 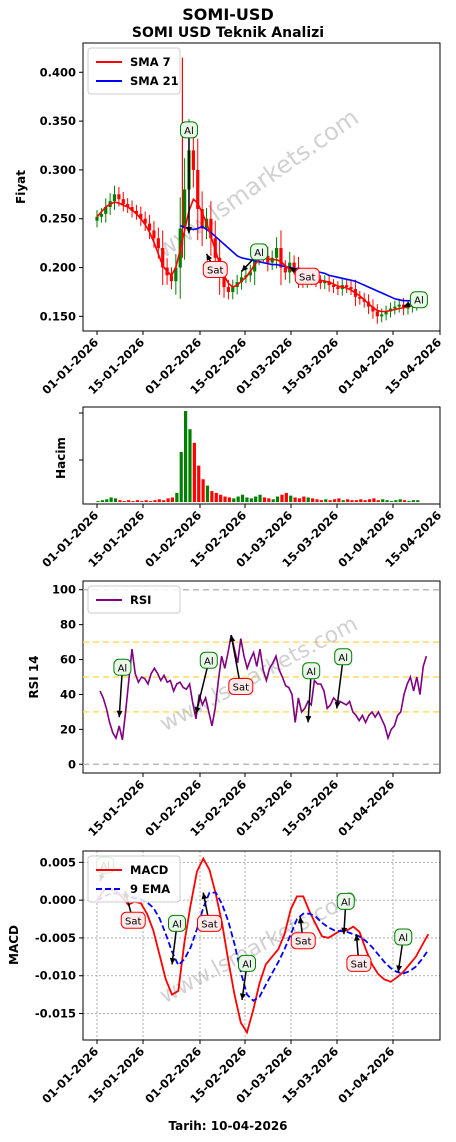 I want to click on rsi-signal-buy-3-arrowhead, so click(x=337, y=705).